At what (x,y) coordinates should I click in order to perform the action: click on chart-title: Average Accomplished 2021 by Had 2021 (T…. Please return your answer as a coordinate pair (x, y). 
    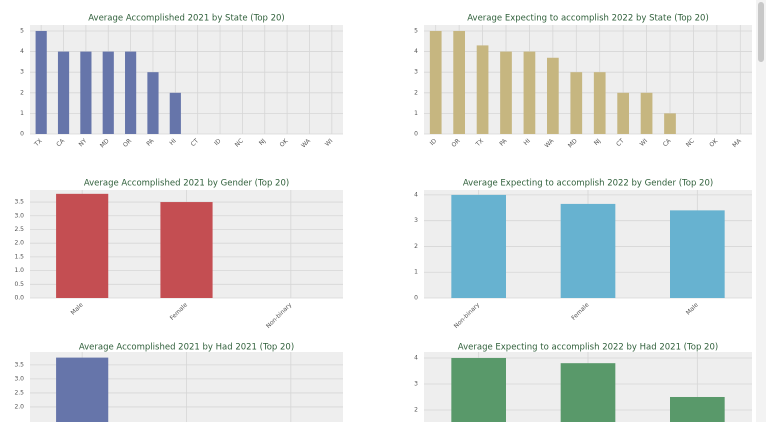
    Looking at the image, I should click on (186, 348).